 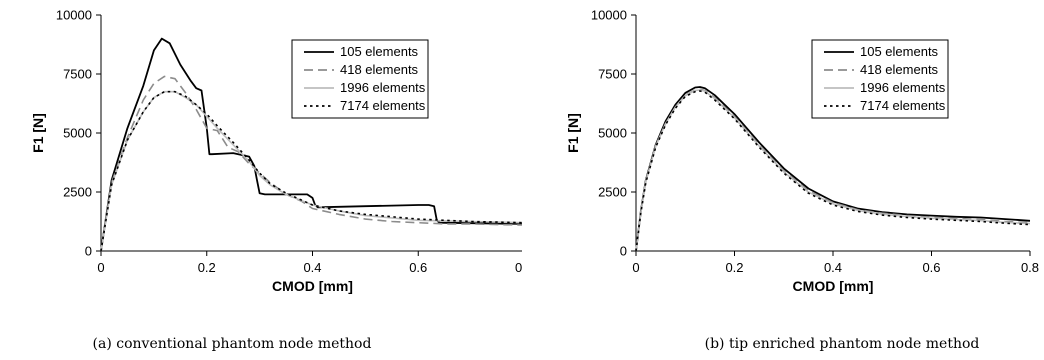 I want to click on figure-caption: (b) tip enriched phantom node method, so click(x=842, y=344).